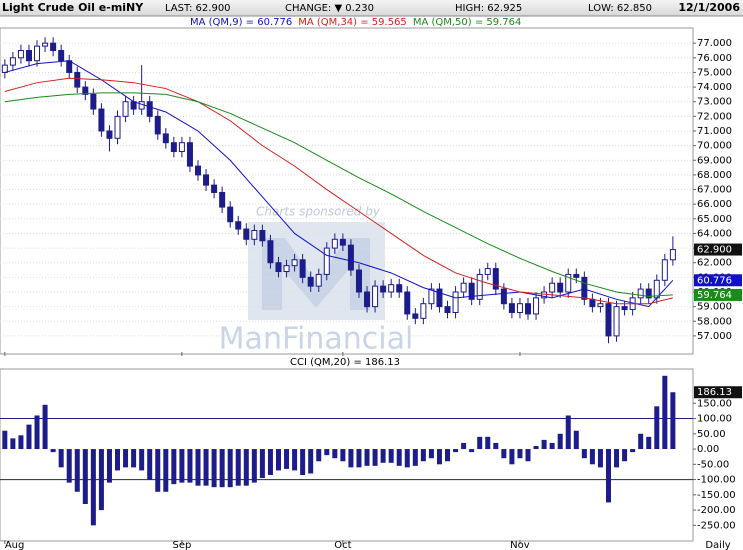  I want to click on y-tick-label: 150.00, so click(714, 403).